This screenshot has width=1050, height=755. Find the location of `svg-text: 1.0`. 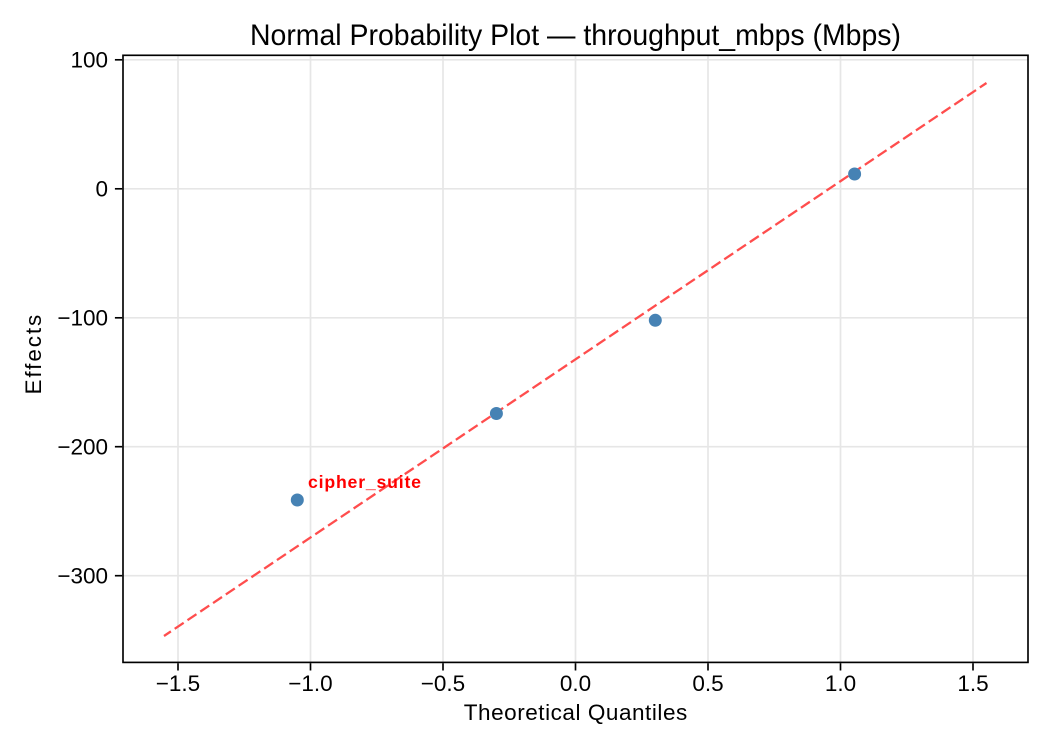

svg-text: 1.0 is located at coordinates (840, 683).